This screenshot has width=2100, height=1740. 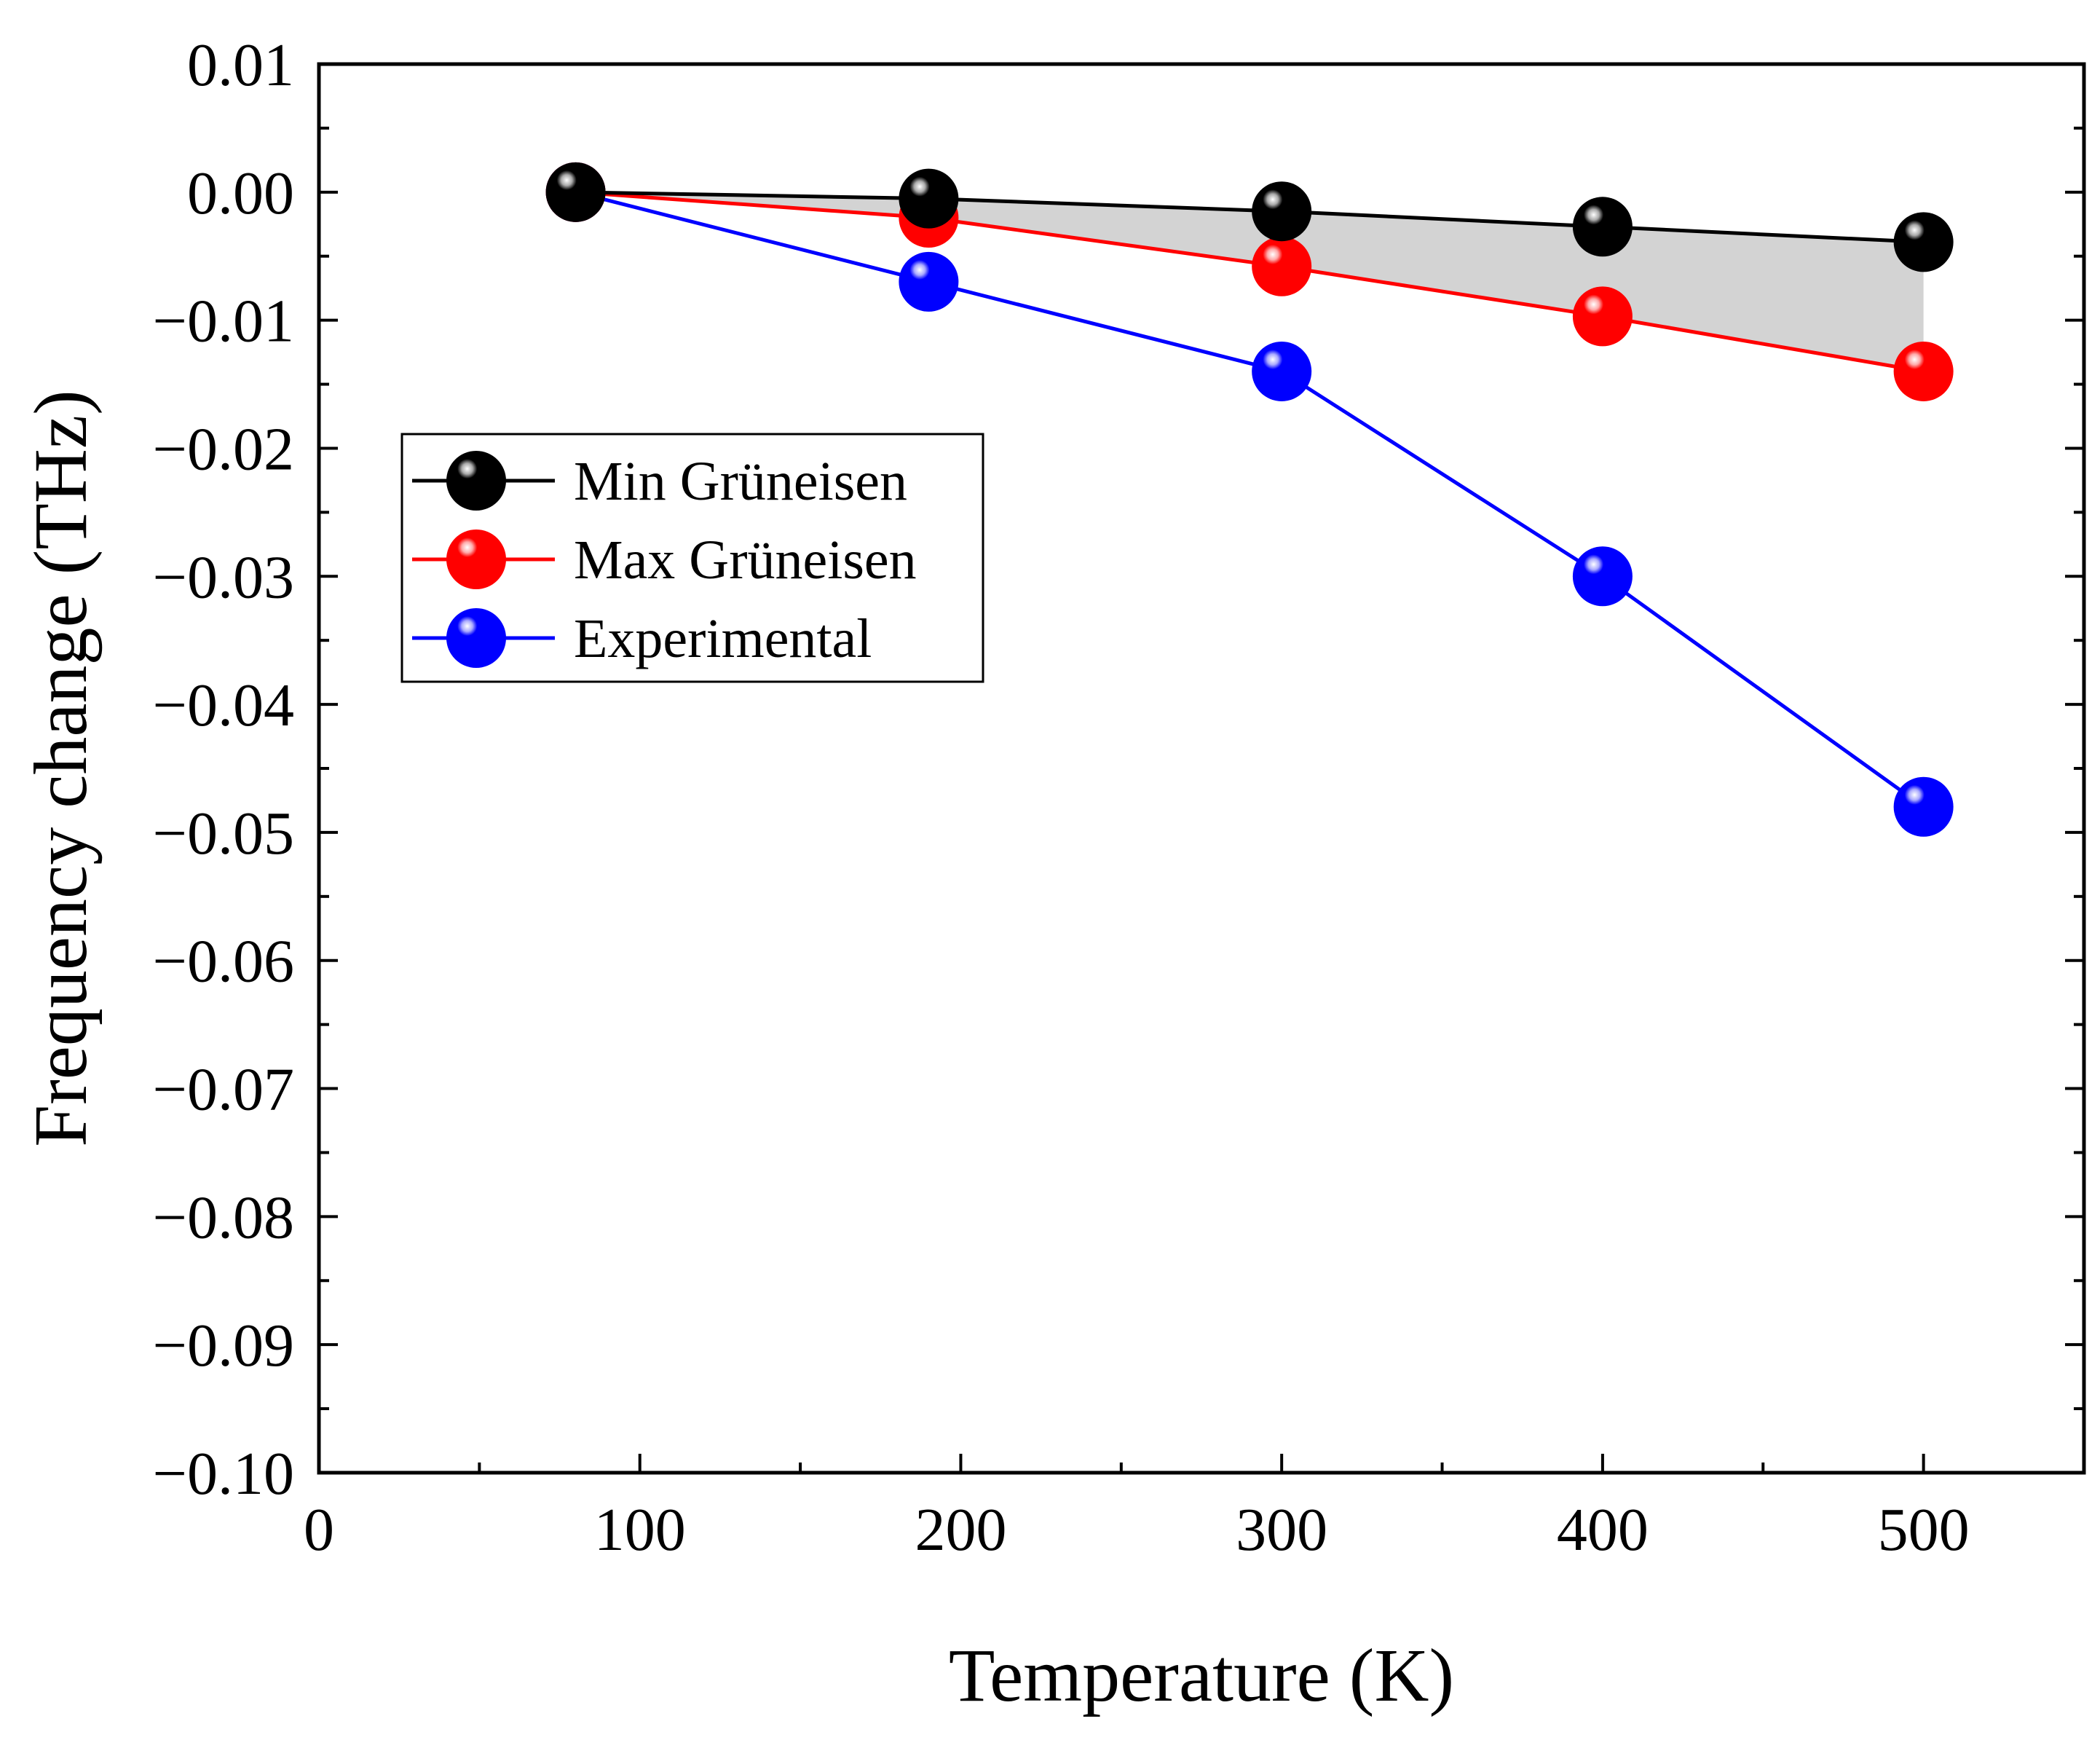 What do you see at coordinates (223, 1090) in the screenshot?
I see `y-tick-label: −0.07` at bounding box center [223, 1090].